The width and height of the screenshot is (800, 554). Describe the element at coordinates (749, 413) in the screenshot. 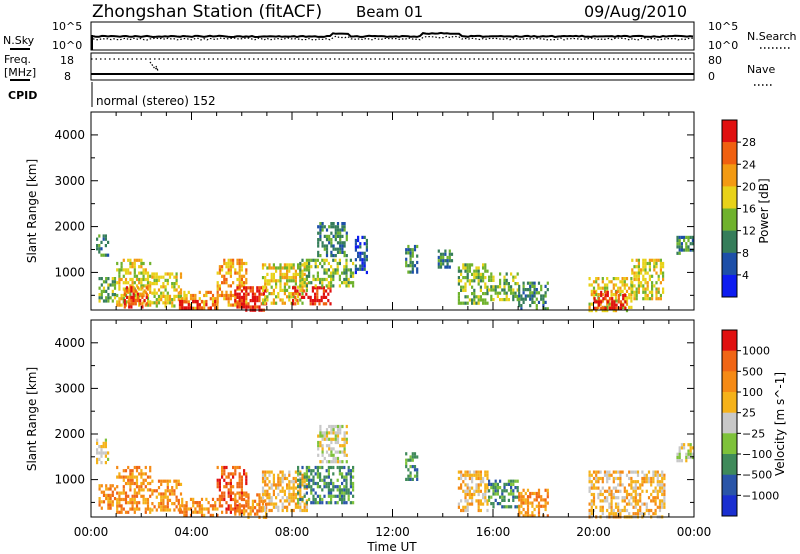

I see `colorbar-label: 25` at that location.